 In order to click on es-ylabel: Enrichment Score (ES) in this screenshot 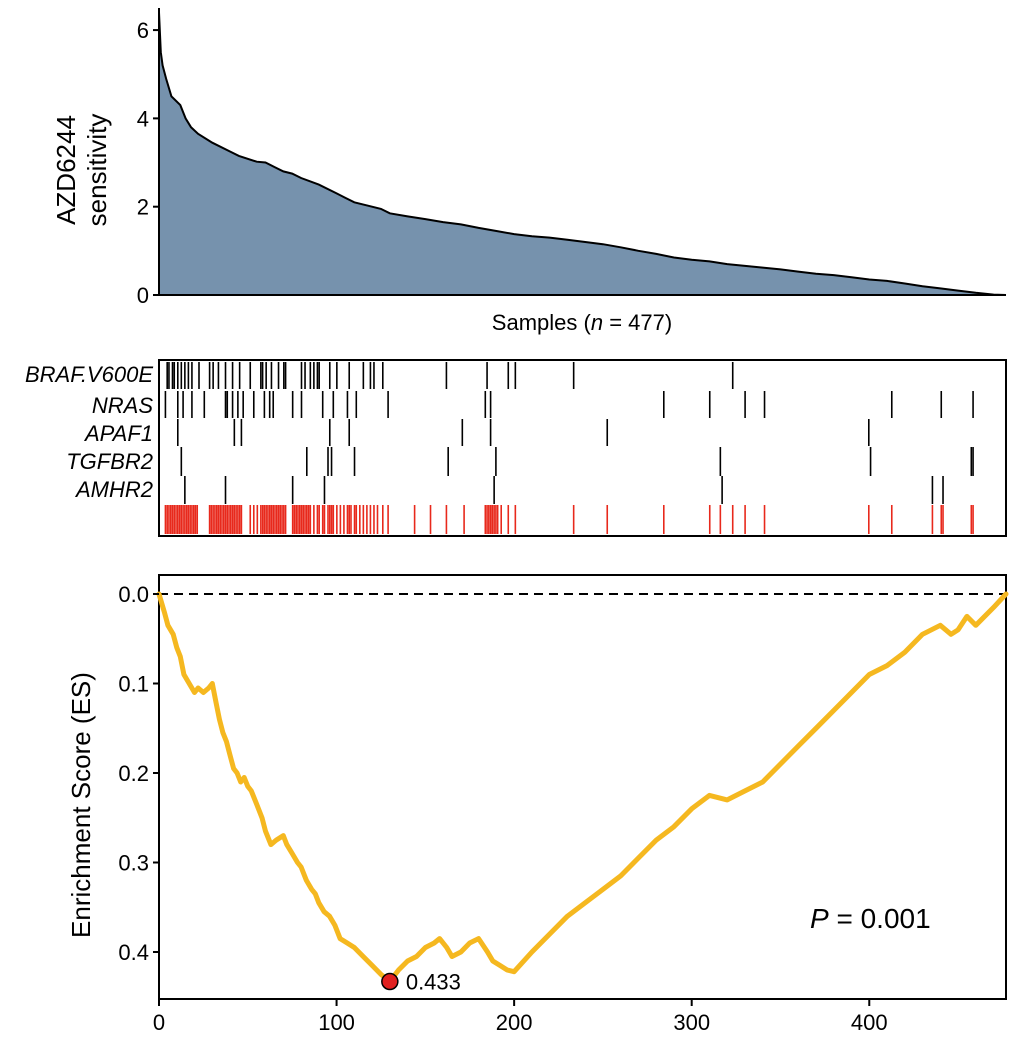, I will do `click(81, 805)`.